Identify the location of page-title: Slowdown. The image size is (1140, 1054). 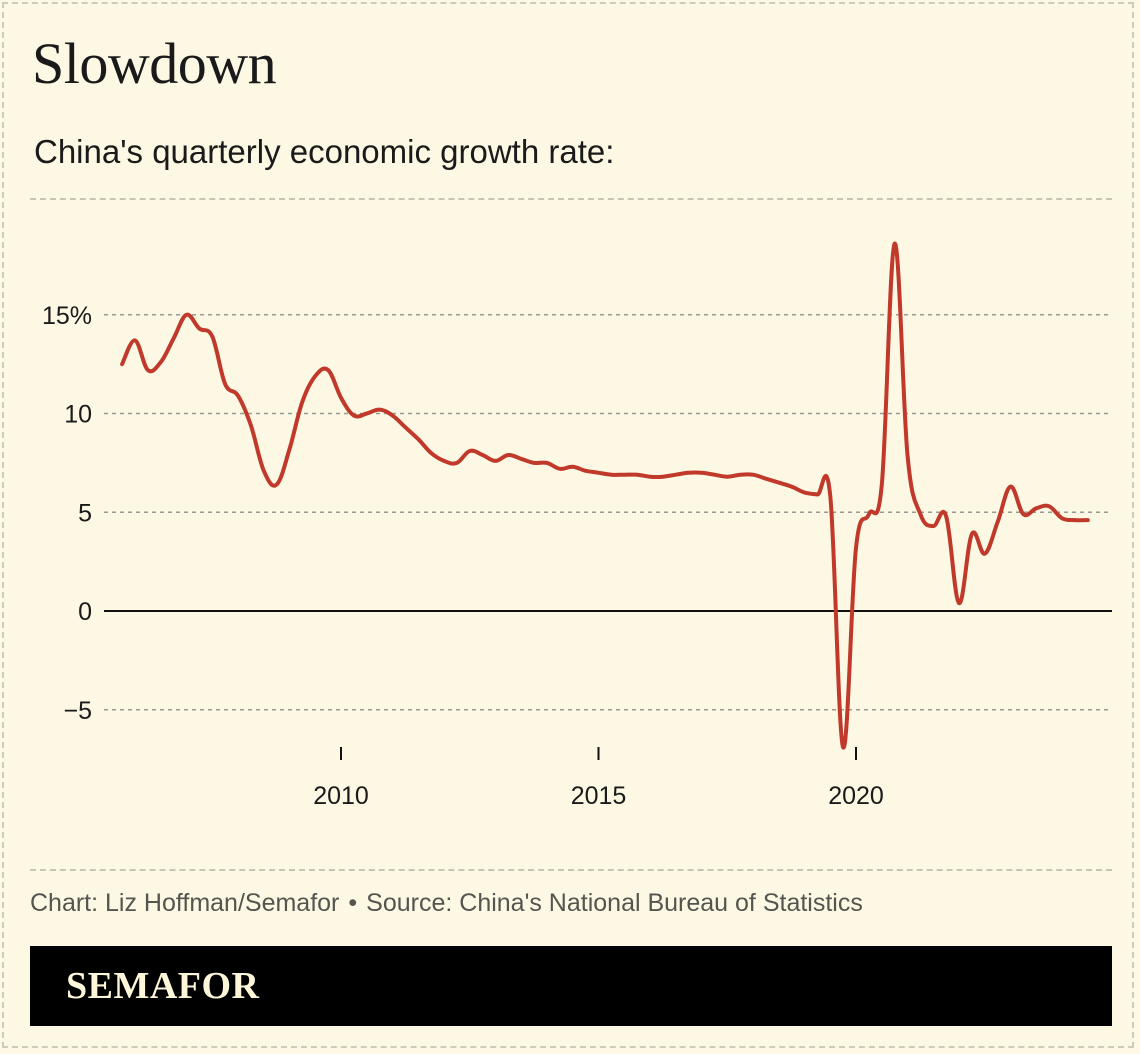
(154, 63).